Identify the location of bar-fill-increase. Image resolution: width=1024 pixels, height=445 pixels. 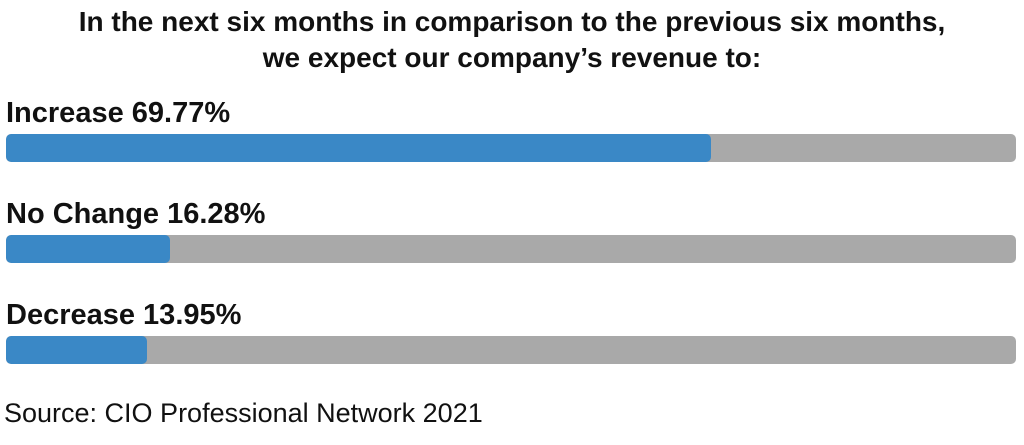
(358, 148).